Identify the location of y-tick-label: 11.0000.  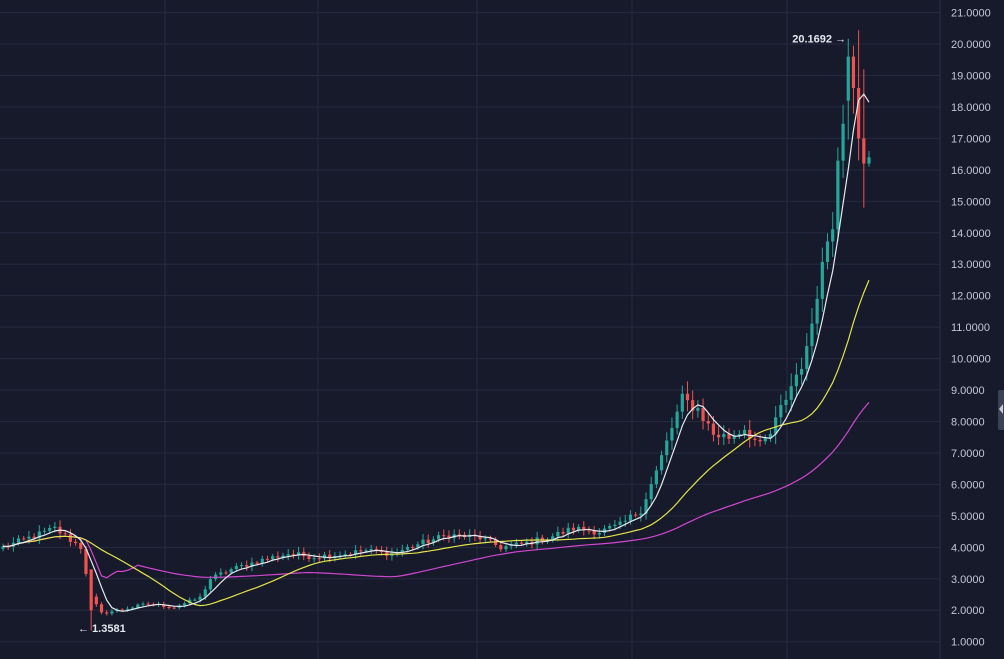
(970, 328).